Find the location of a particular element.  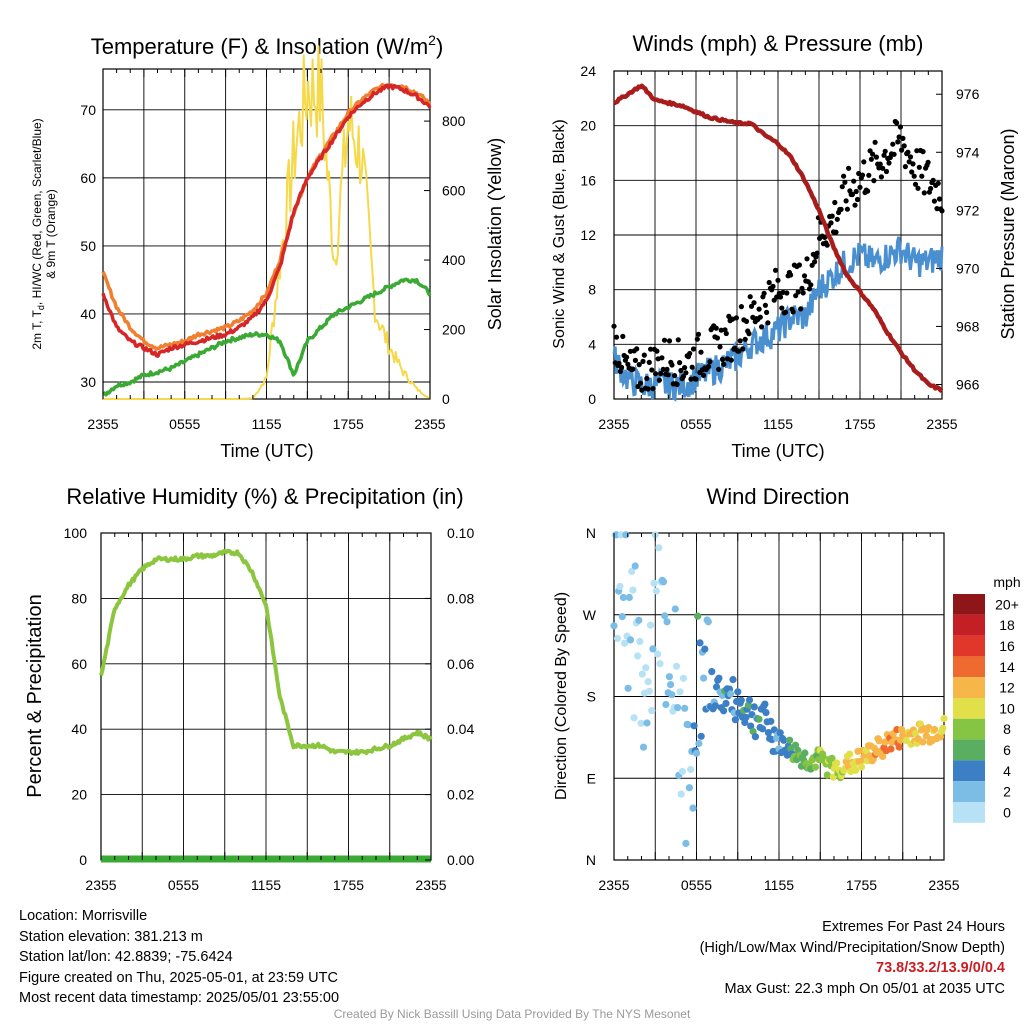

y2-tick-label: 0.02 is located at coordinates (460, 795).